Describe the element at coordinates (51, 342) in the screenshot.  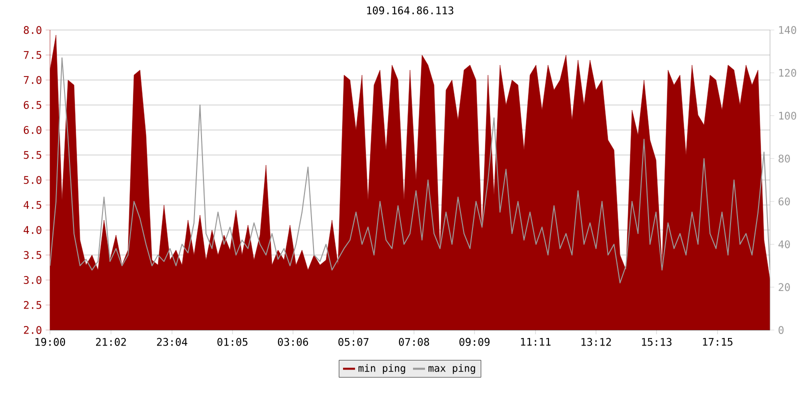
I see `x-tick-label: 19:00` at that location.